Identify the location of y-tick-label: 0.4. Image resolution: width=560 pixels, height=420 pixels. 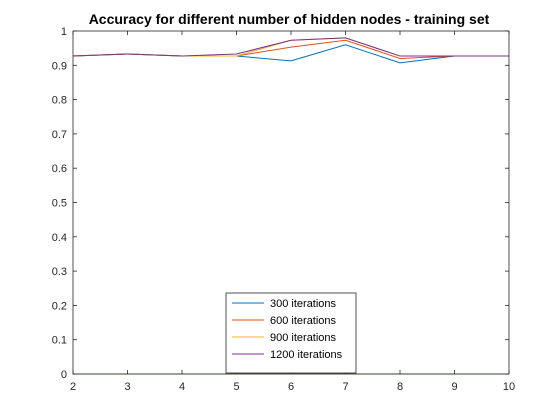
(59, 238).